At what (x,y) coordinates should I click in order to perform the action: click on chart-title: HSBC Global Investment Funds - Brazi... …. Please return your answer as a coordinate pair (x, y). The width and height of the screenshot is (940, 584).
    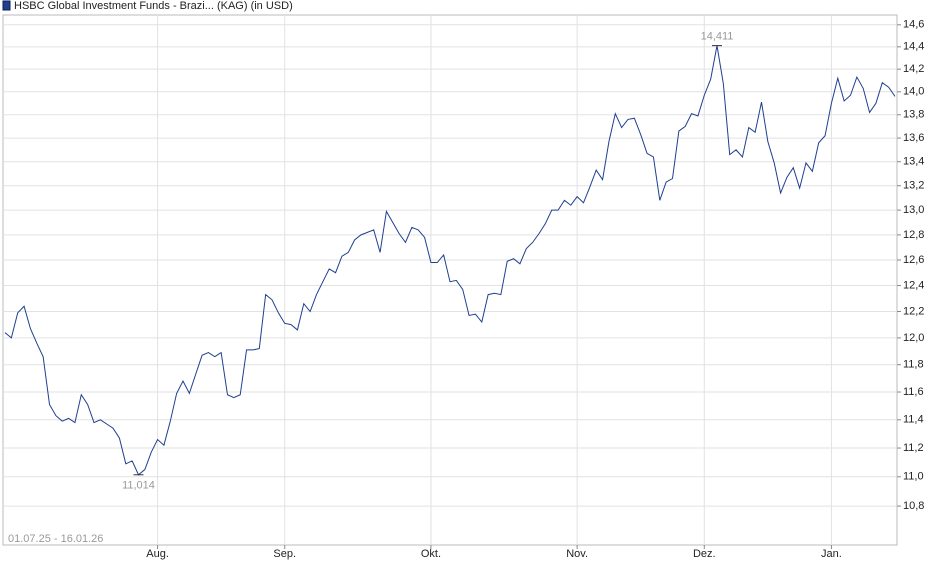
    Looking at the image, I should click on (153, 6).